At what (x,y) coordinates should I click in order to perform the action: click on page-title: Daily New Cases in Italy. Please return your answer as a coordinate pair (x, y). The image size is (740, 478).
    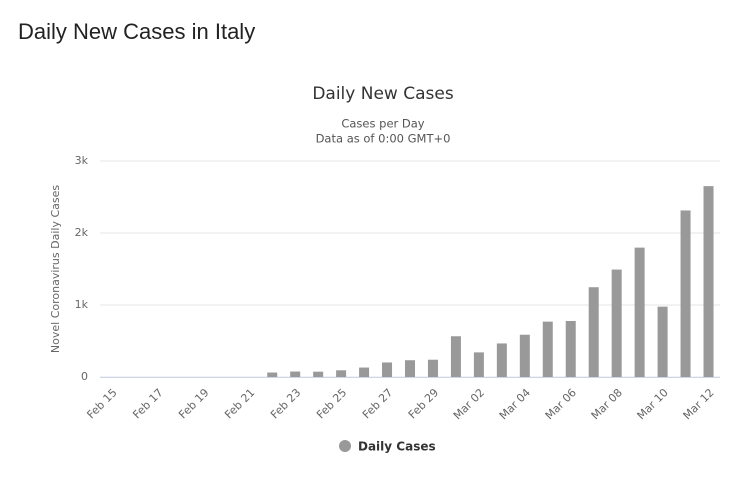
    Looking at the image, I should click on (136, 31).